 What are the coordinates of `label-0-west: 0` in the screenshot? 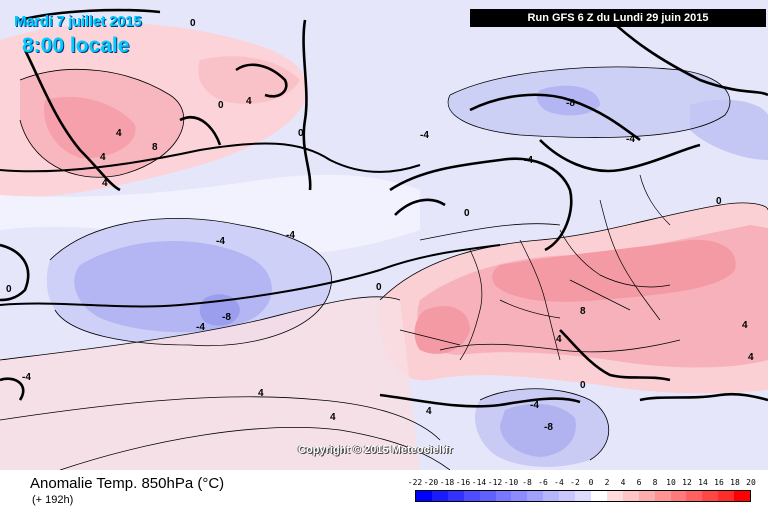 It's located at (9, 289).